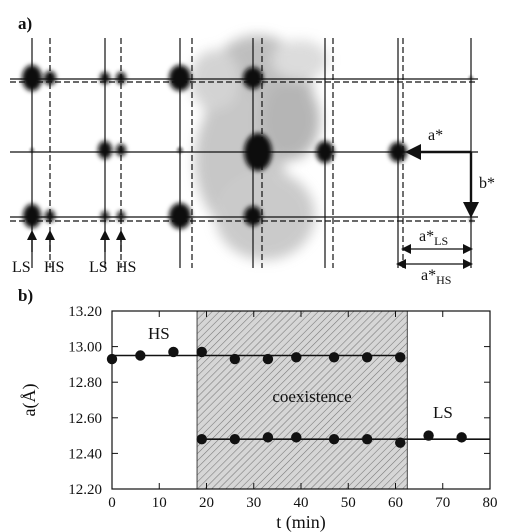  What do you see at coordinates (159, 333) in the screenshot?
I see `hs-annotation: HS` at bounding box center [159, 333].